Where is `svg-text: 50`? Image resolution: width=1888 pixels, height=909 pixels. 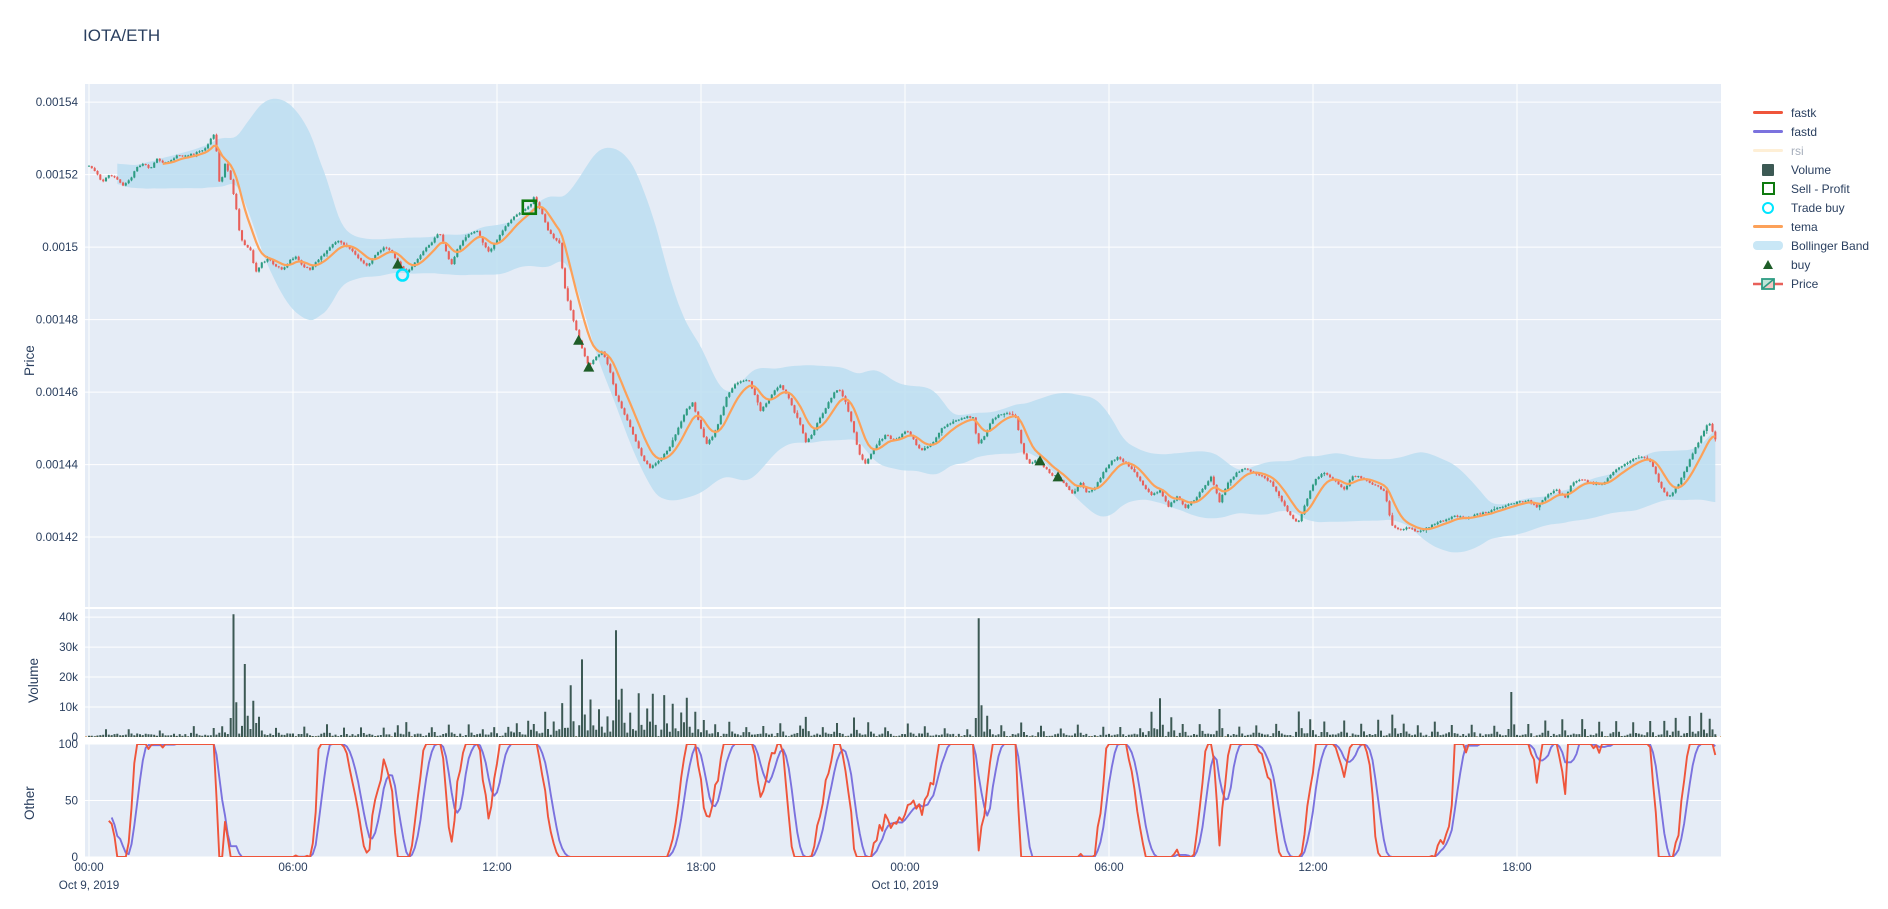
svg-text: 50 is located at coordinates (72, 801).